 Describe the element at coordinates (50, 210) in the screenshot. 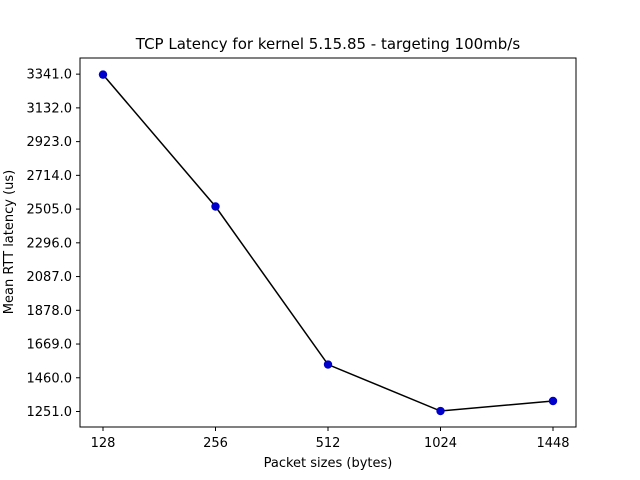

I see `y-tick-label: 2505.0` at that location.